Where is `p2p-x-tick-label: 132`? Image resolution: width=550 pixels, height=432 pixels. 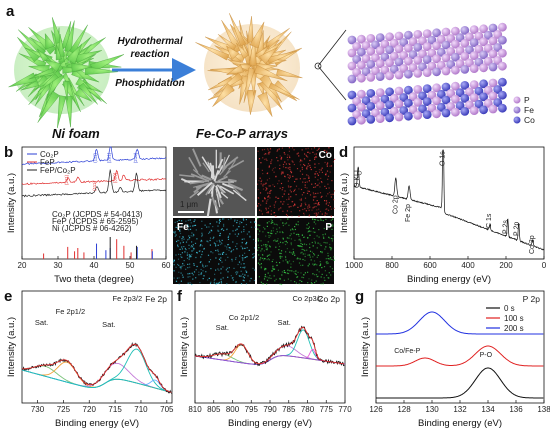
p2p-x-tick-label: 132 is located at coordinates (460, 409).